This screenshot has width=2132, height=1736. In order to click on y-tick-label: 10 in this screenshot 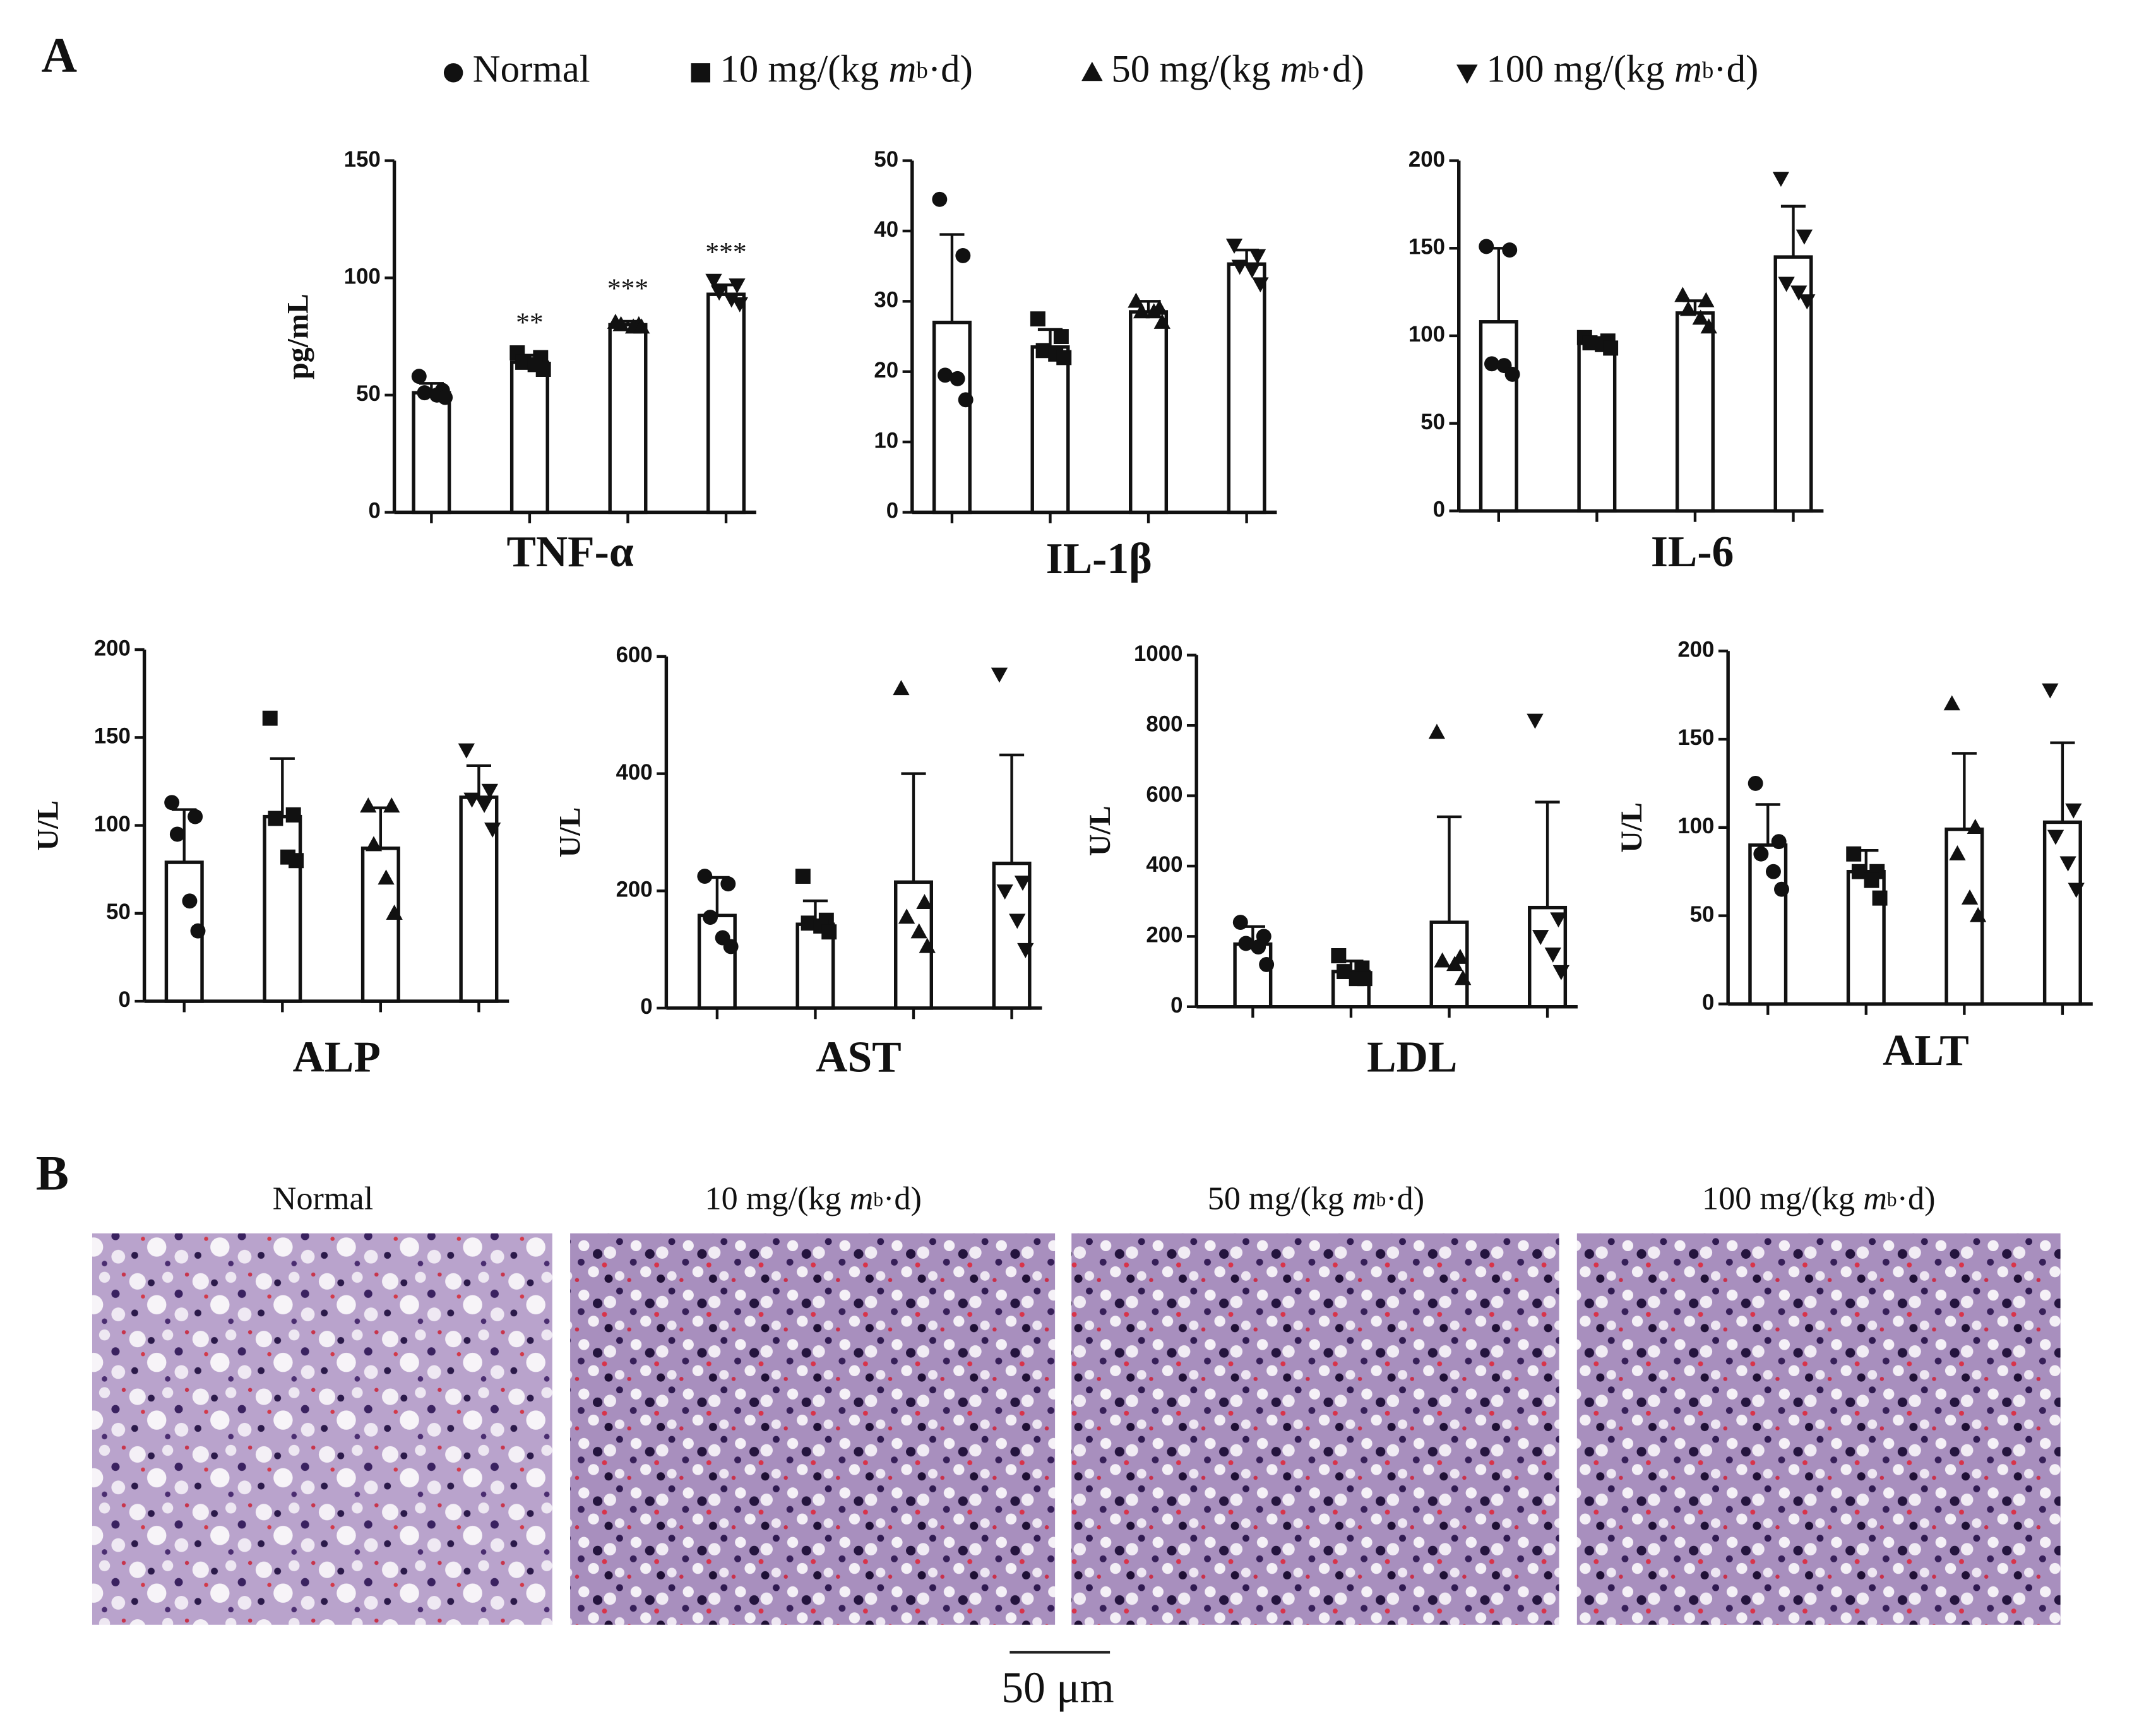, I will do `click(886, 440)`.